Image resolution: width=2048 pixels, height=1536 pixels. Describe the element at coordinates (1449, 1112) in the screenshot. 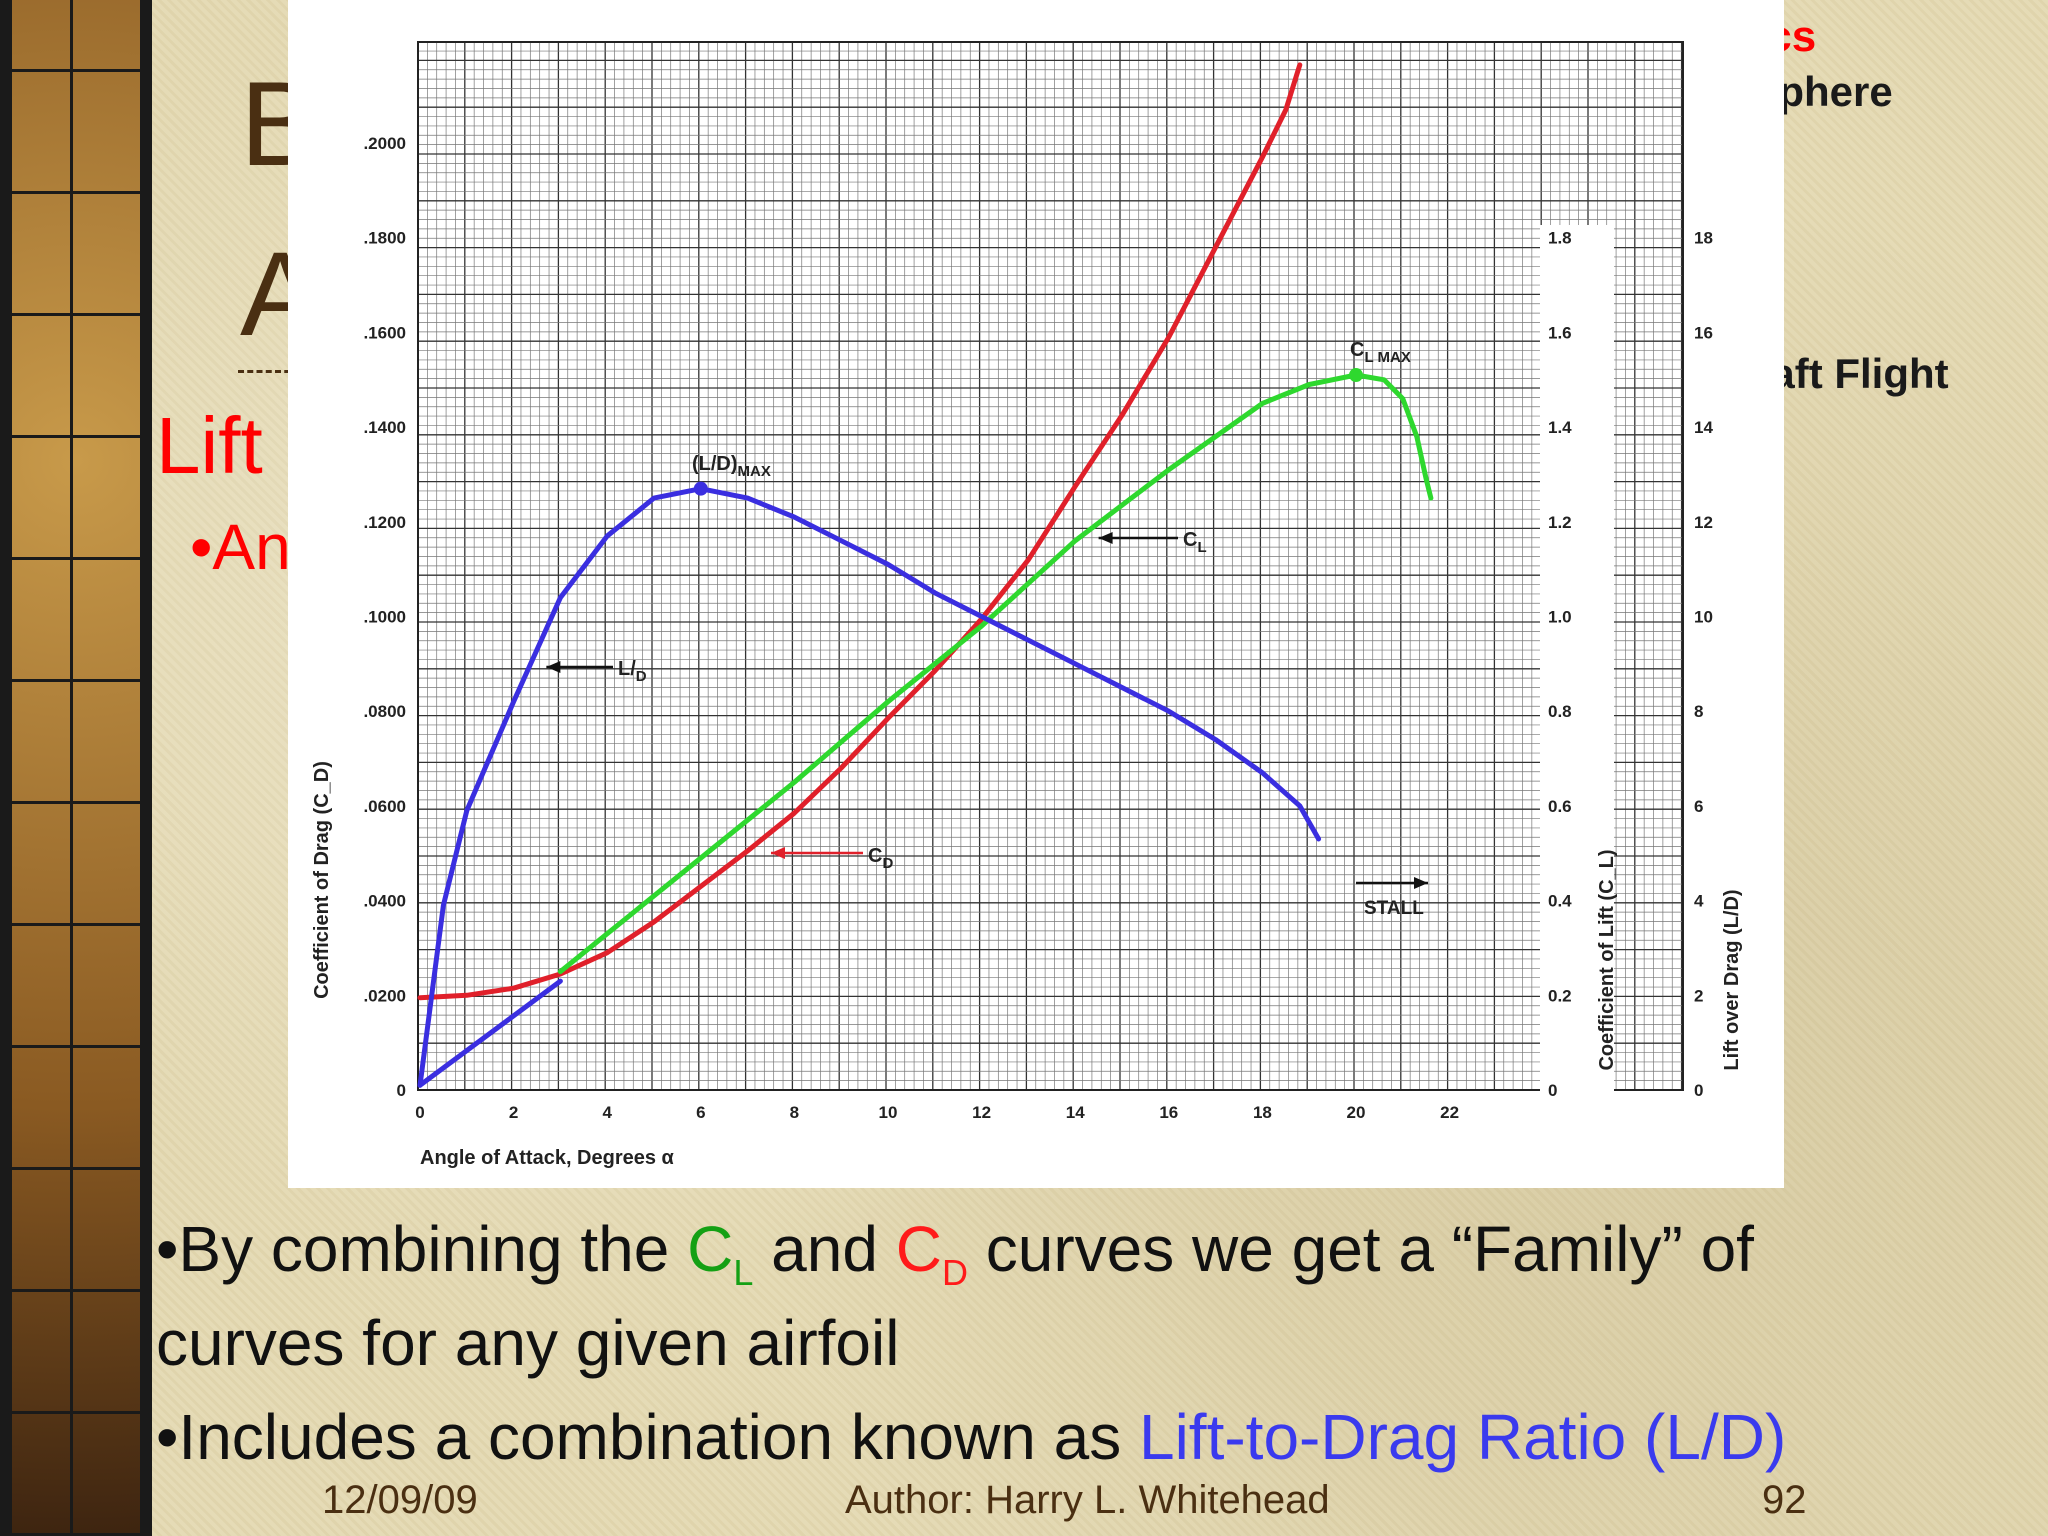

I see `x-tick-label: 22` at that location.